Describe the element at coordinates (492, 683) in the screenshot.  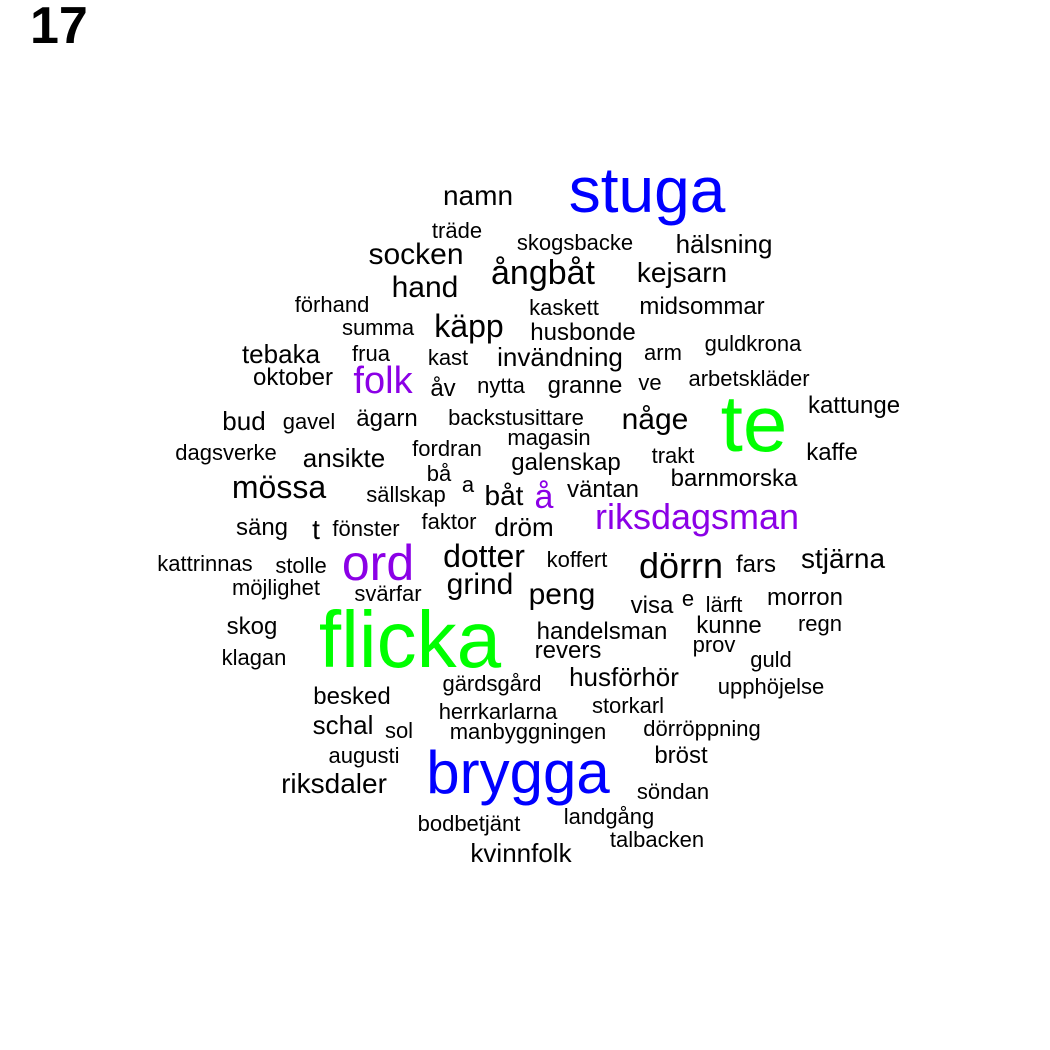
I see `word-cloud-word: gärdsgård` at that location.